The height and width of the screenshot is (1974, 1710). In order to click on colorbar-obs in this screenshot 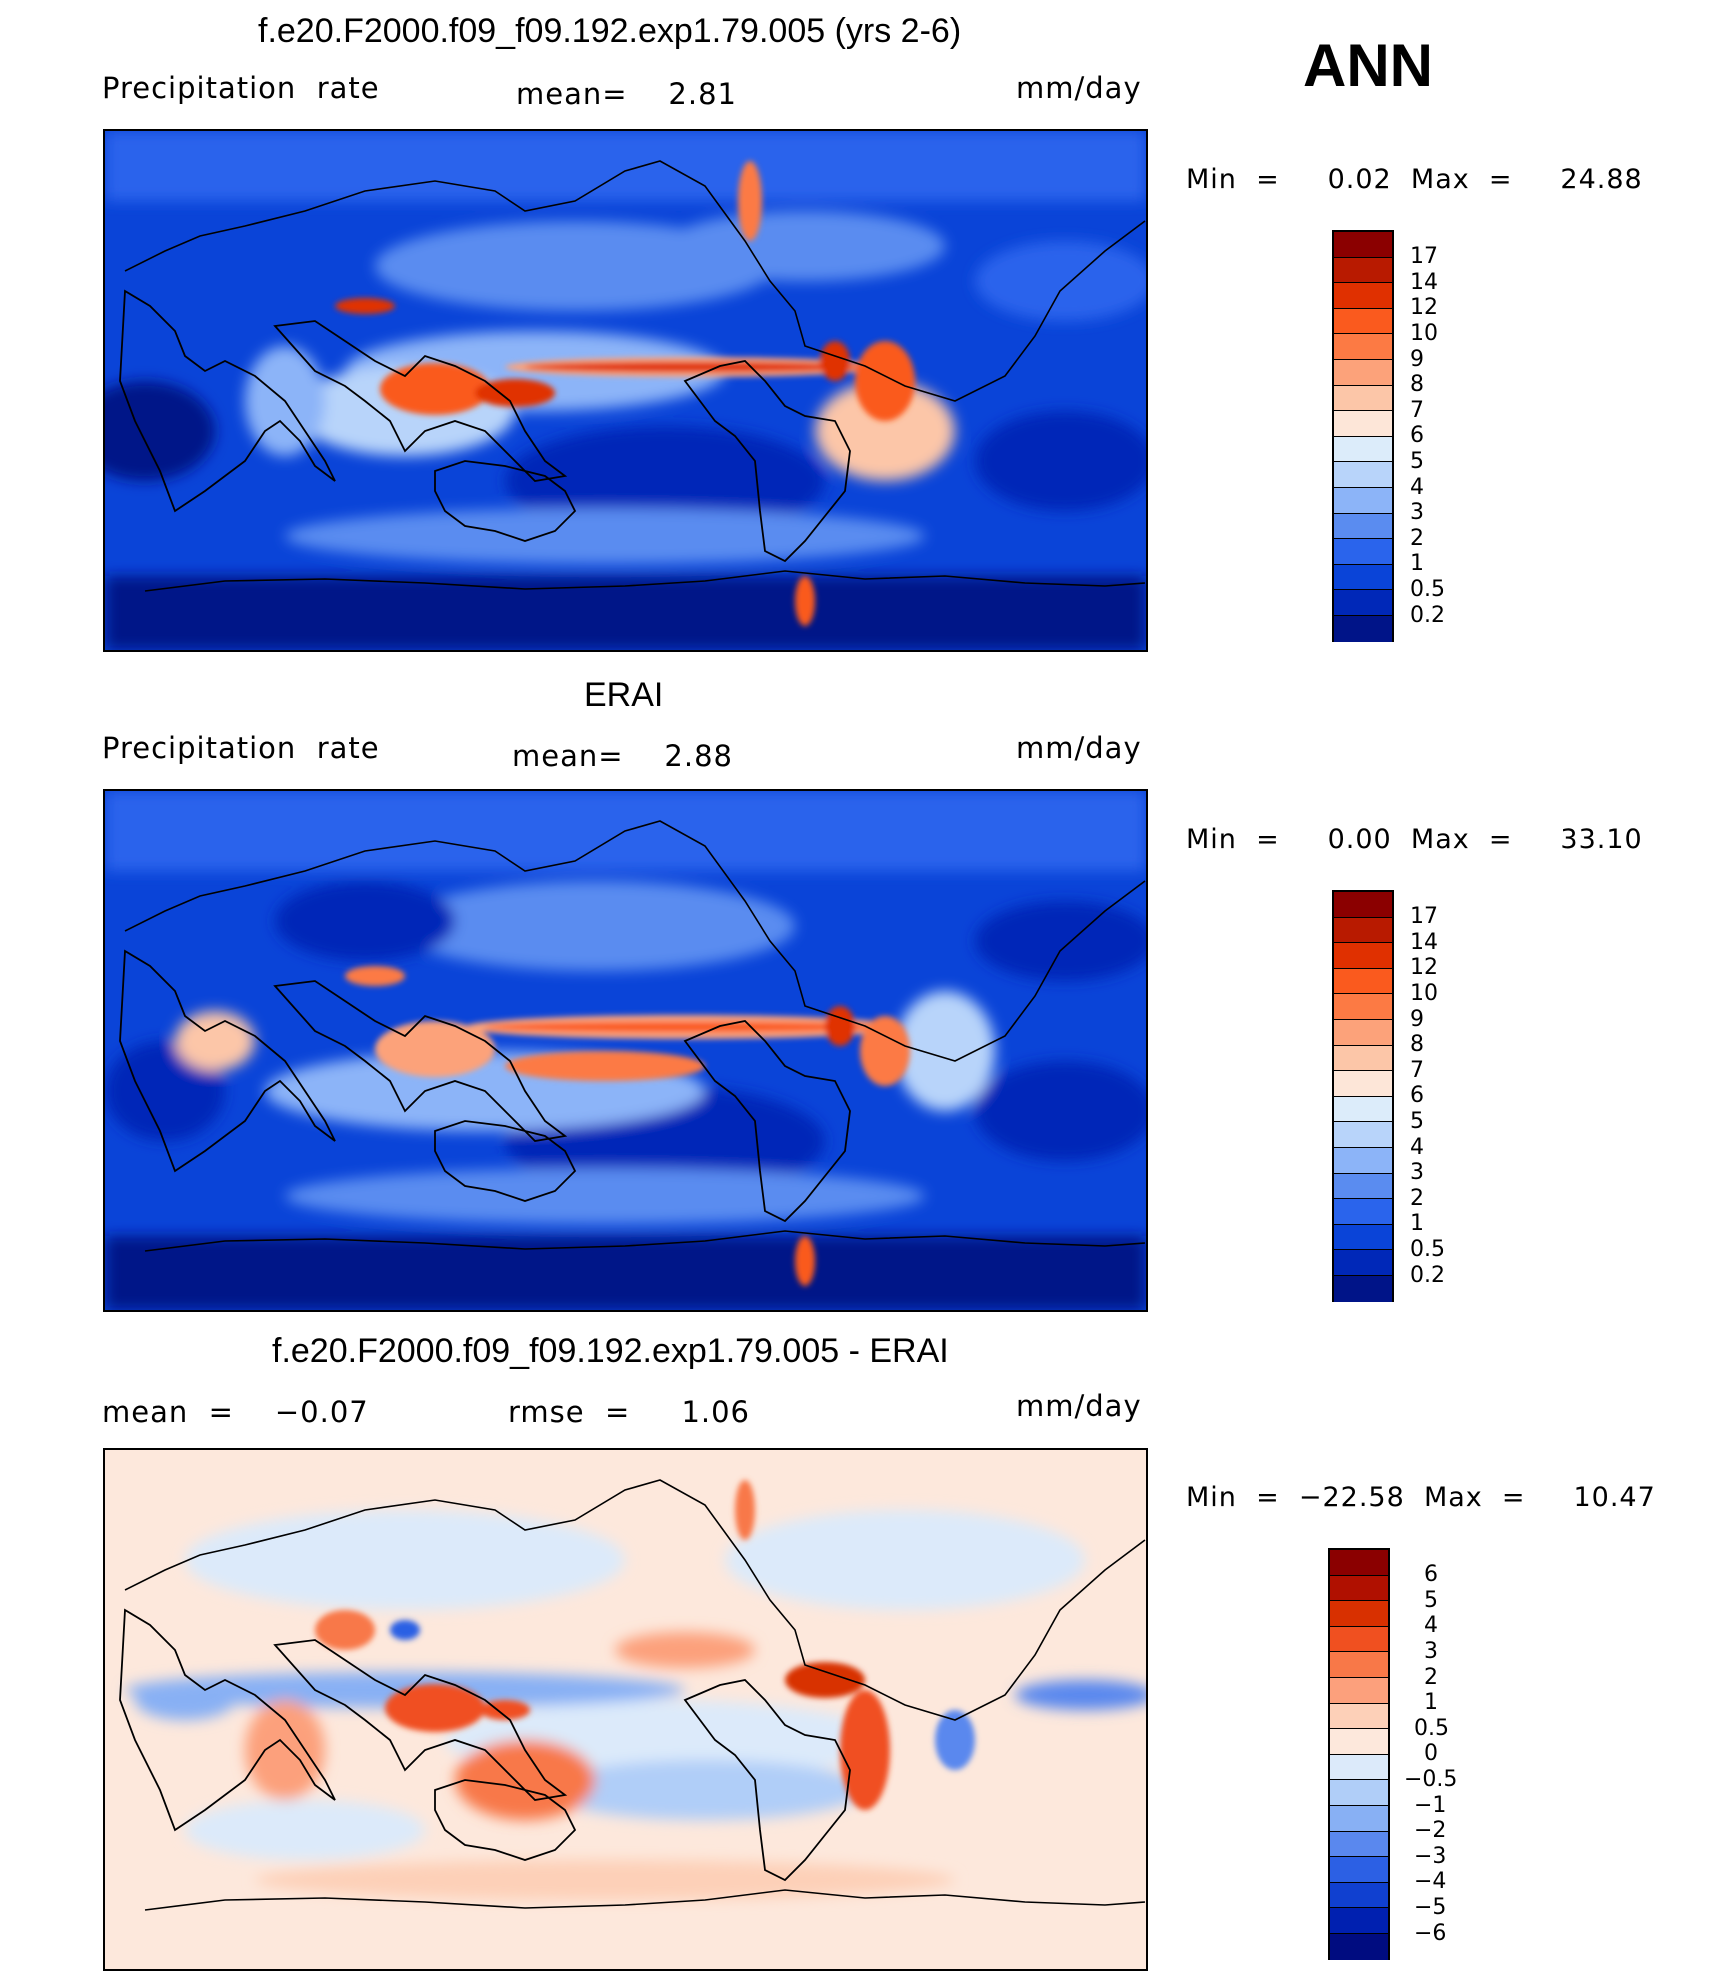, I will do `click(1363, 1096)`.